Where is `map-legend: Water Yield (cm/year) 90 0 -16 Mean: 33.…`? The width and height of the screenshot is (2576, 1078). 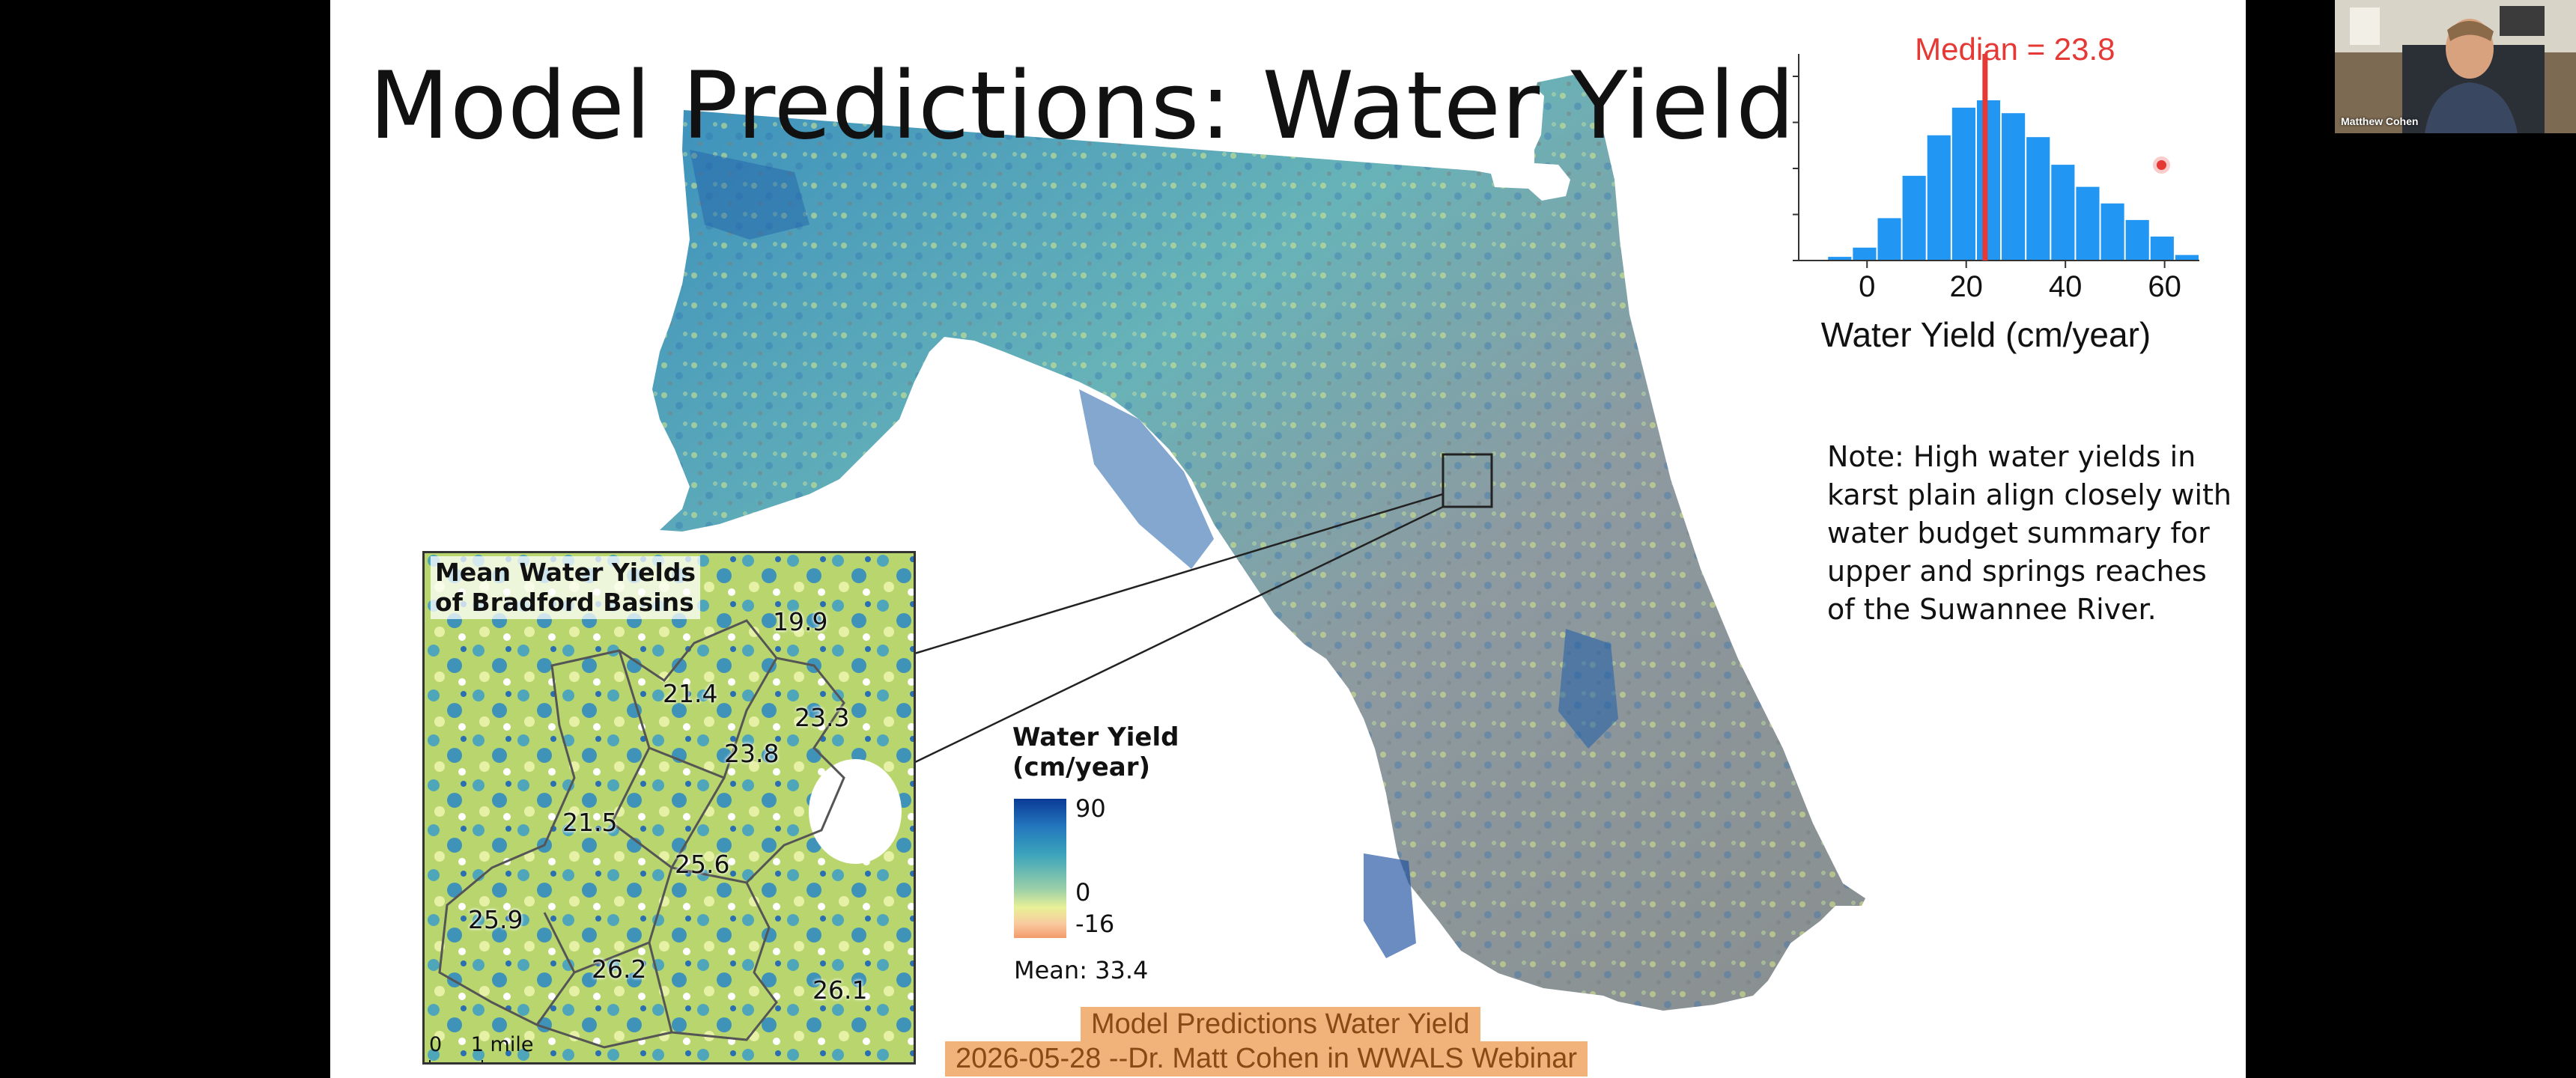
map-legend: Water Yield (cm/year) 90 0 -16 Mean: 33.… is located at coordinates (1109, 857).